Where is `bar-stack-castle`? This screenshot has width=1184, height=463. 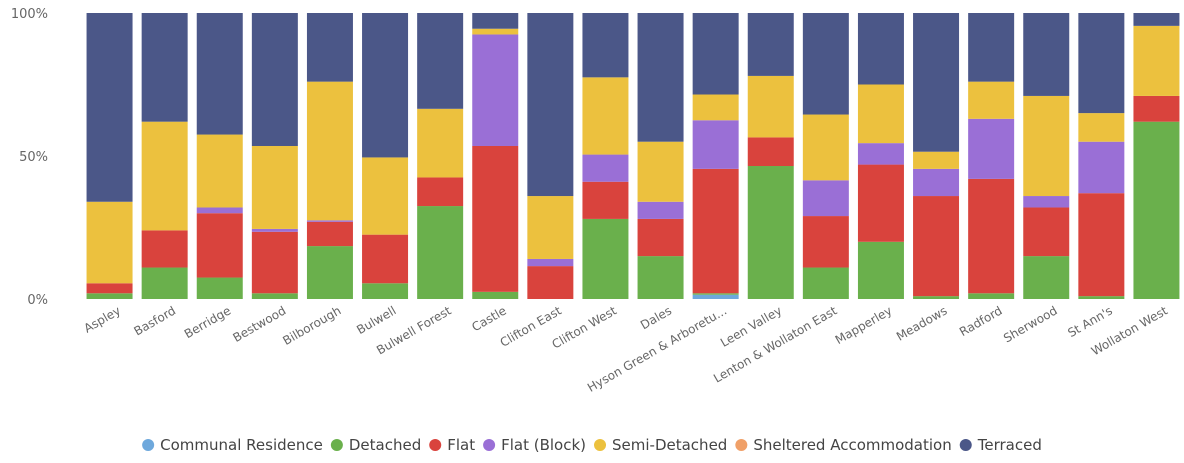 bar-stack-castle is located at coordinates (495, 156).